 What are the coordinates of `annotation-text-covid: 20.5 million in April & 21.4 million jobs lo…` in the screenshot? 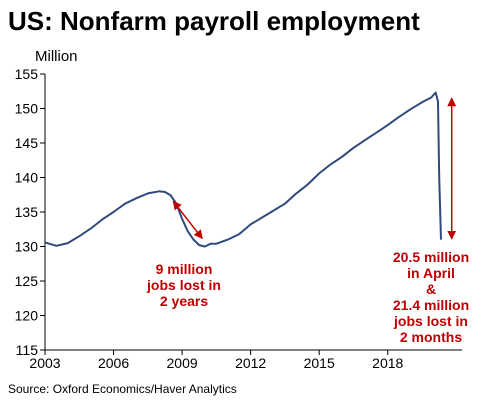 It's located at (431, 297).